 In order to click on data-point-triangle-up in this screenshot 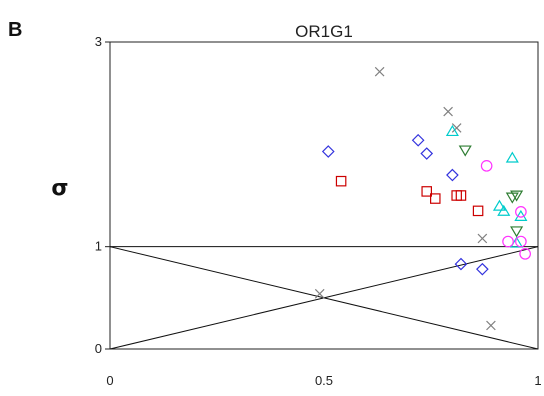, I will do `click(512, 157)`.